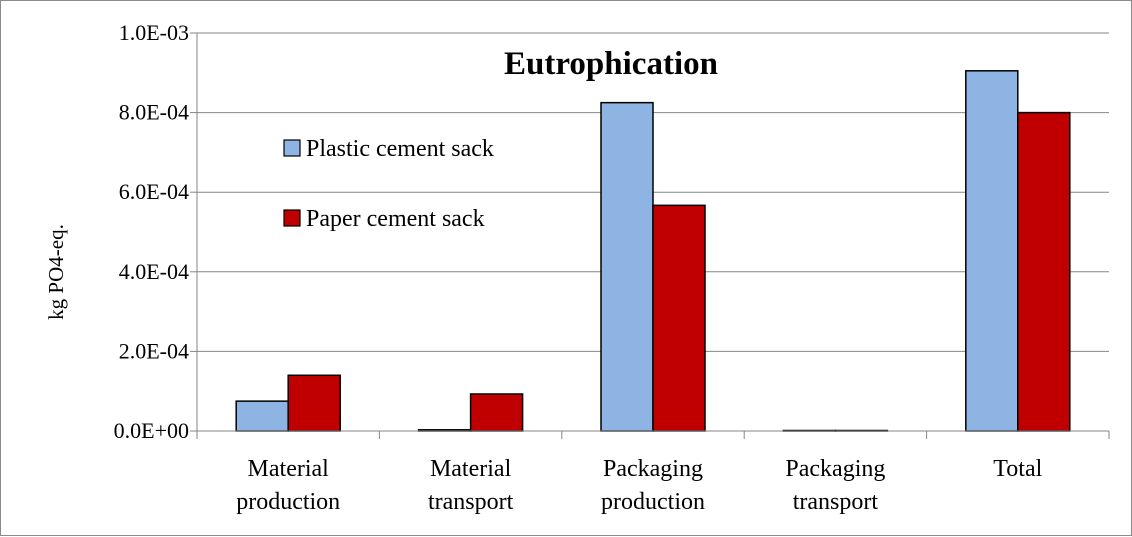 Image resolution: width=1132 pixels, height=537 pixels. I want to click on chart-title: Eutrophication, so click(611, 64).